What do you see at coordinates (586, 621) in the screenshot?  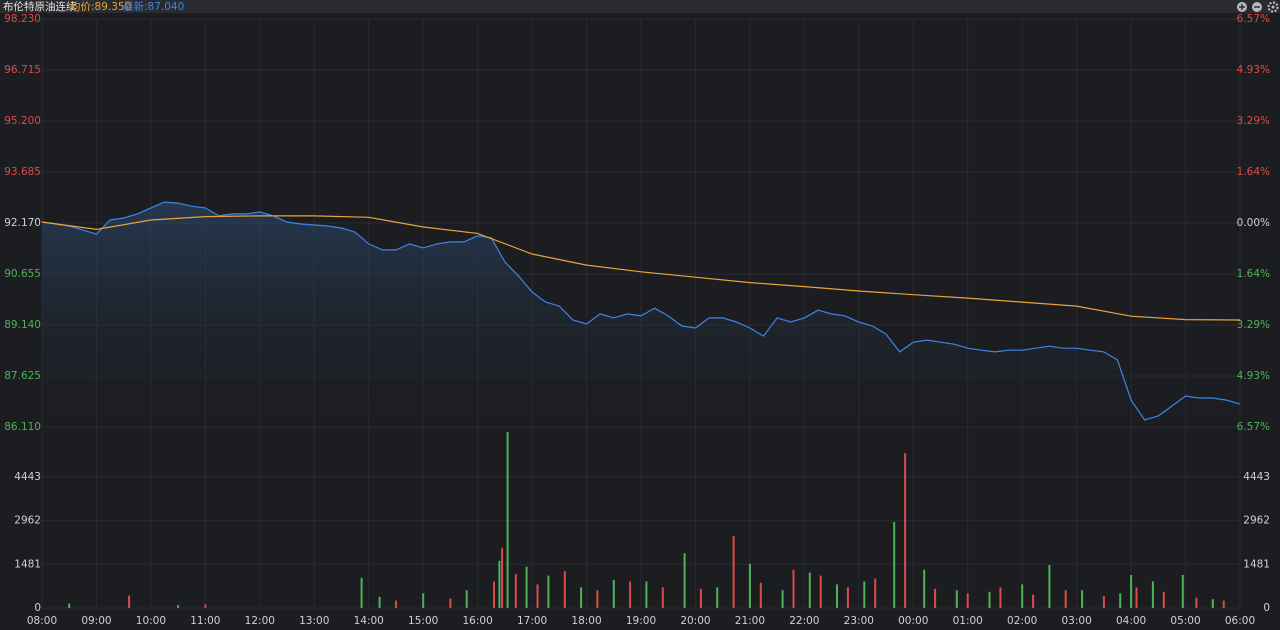 I see `x-tick-label: 18:00` at bounding box center [586, 621].